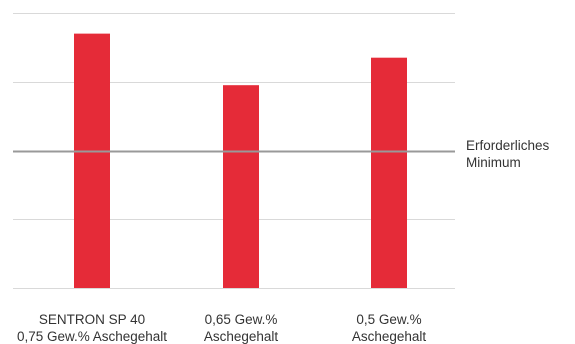  What do you see at coordinates (389, 328) in the screenshot?
I see `x-tick-label: 0,5 Gew.% Aschegehalt` at bounding box center [389, 328].